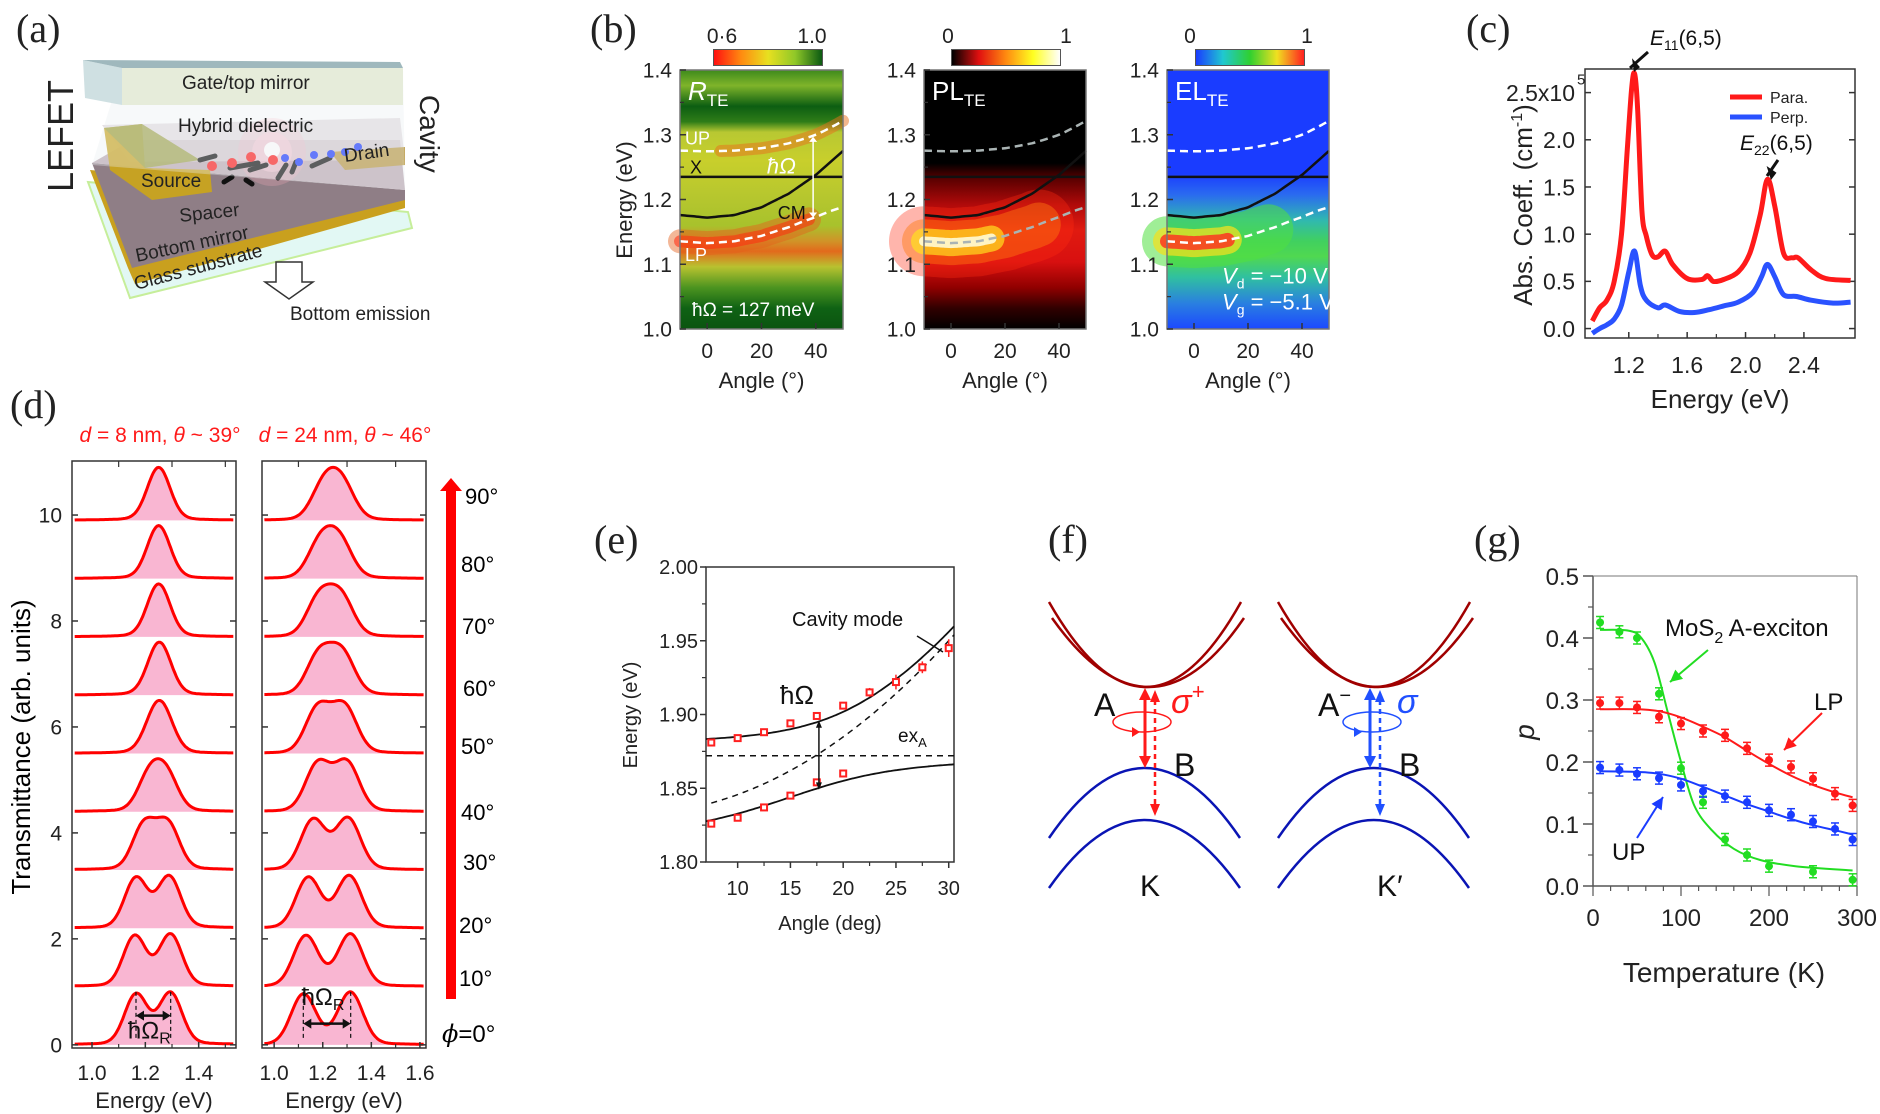 The height and width of the screenshot is (1114, 1880). I want to click on a-sup: −, so click(1345, 696).